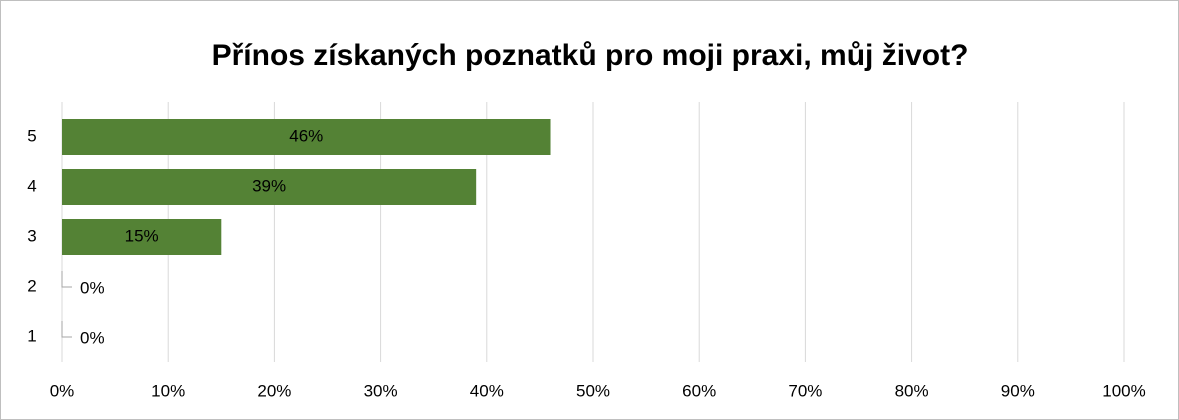  Describe the element at coordinates (31, 285) in the screenshot. I see `y-tick-label: 2` at that location.